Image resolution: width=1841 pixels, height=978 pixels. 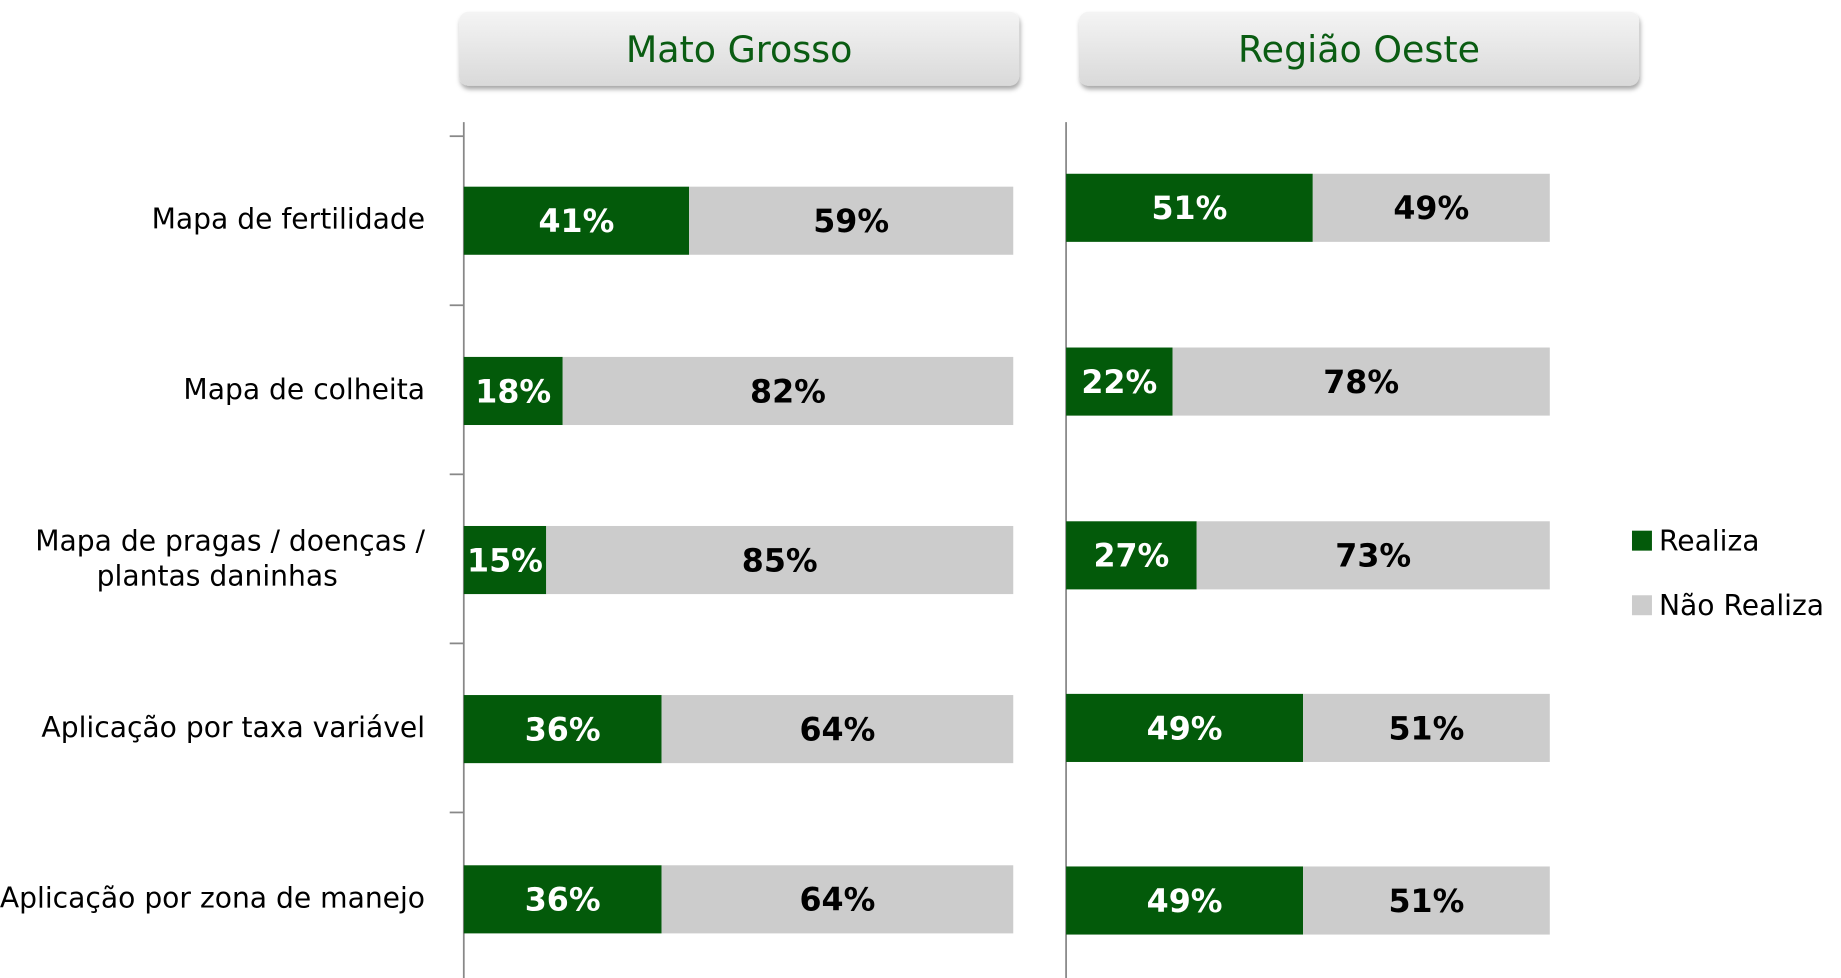 I want to click on value-label: 73%, so click(x=1373, y=557).